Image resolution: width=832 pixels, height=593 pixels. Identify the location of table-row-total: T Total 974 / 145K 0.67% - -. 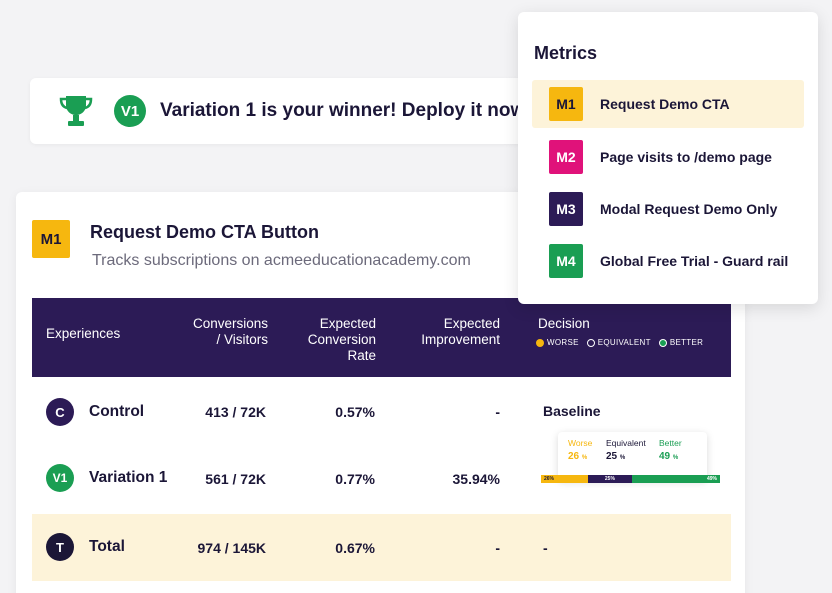
(381, 547).